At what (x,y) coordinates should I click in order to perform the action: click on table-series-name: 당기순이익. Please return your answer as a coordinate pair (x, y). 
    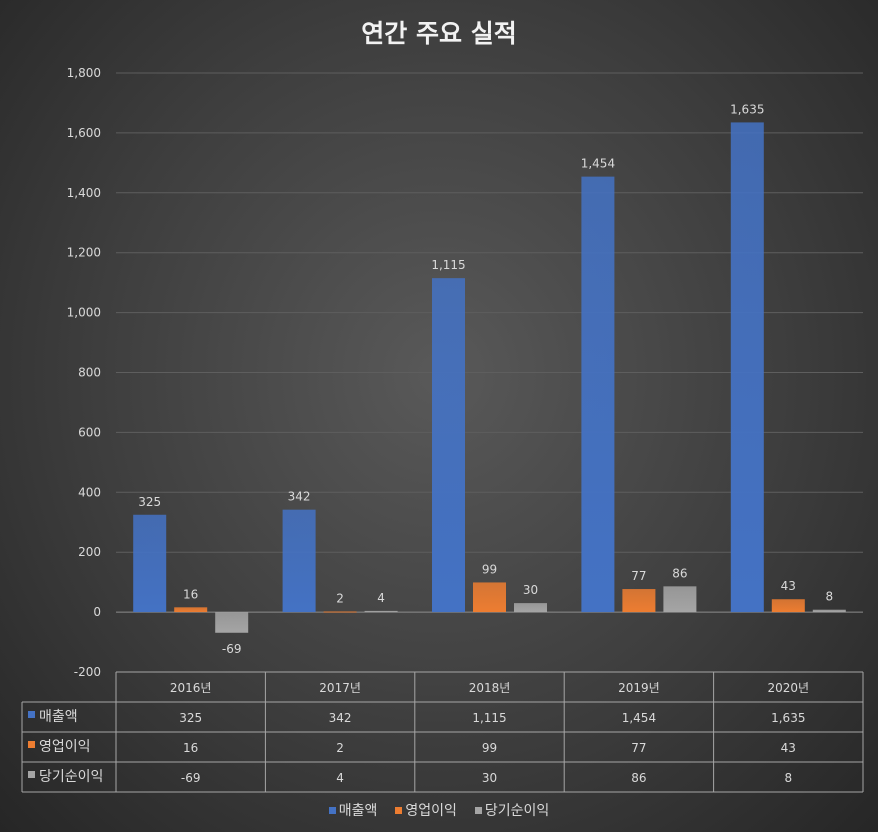
    Looking at the image, I should click on (71, 777).